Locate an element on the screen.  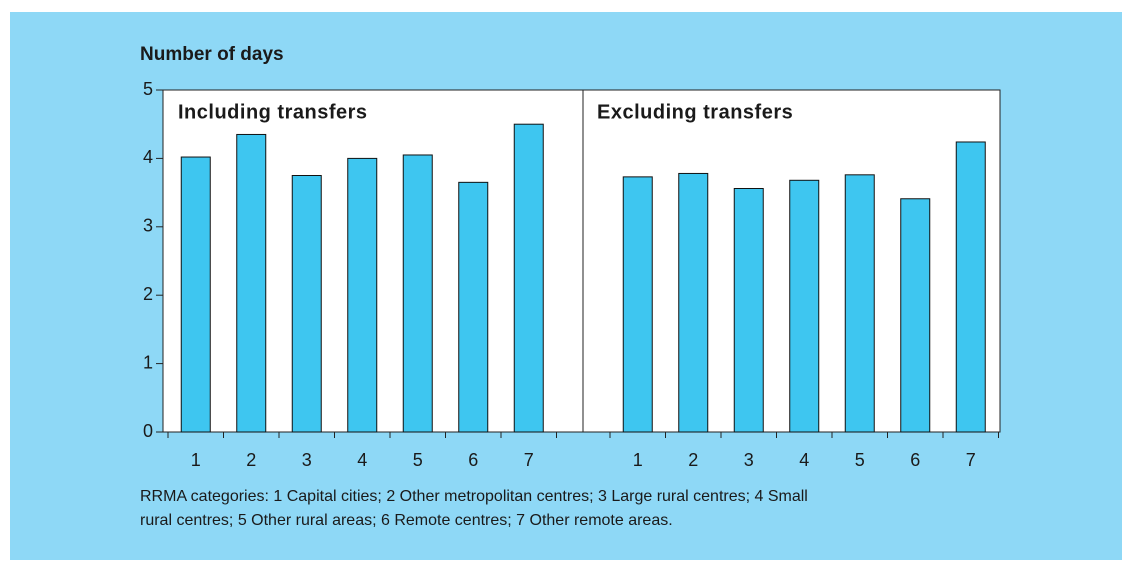
y-tick-label: 0 is located at coordinates (148, 431).